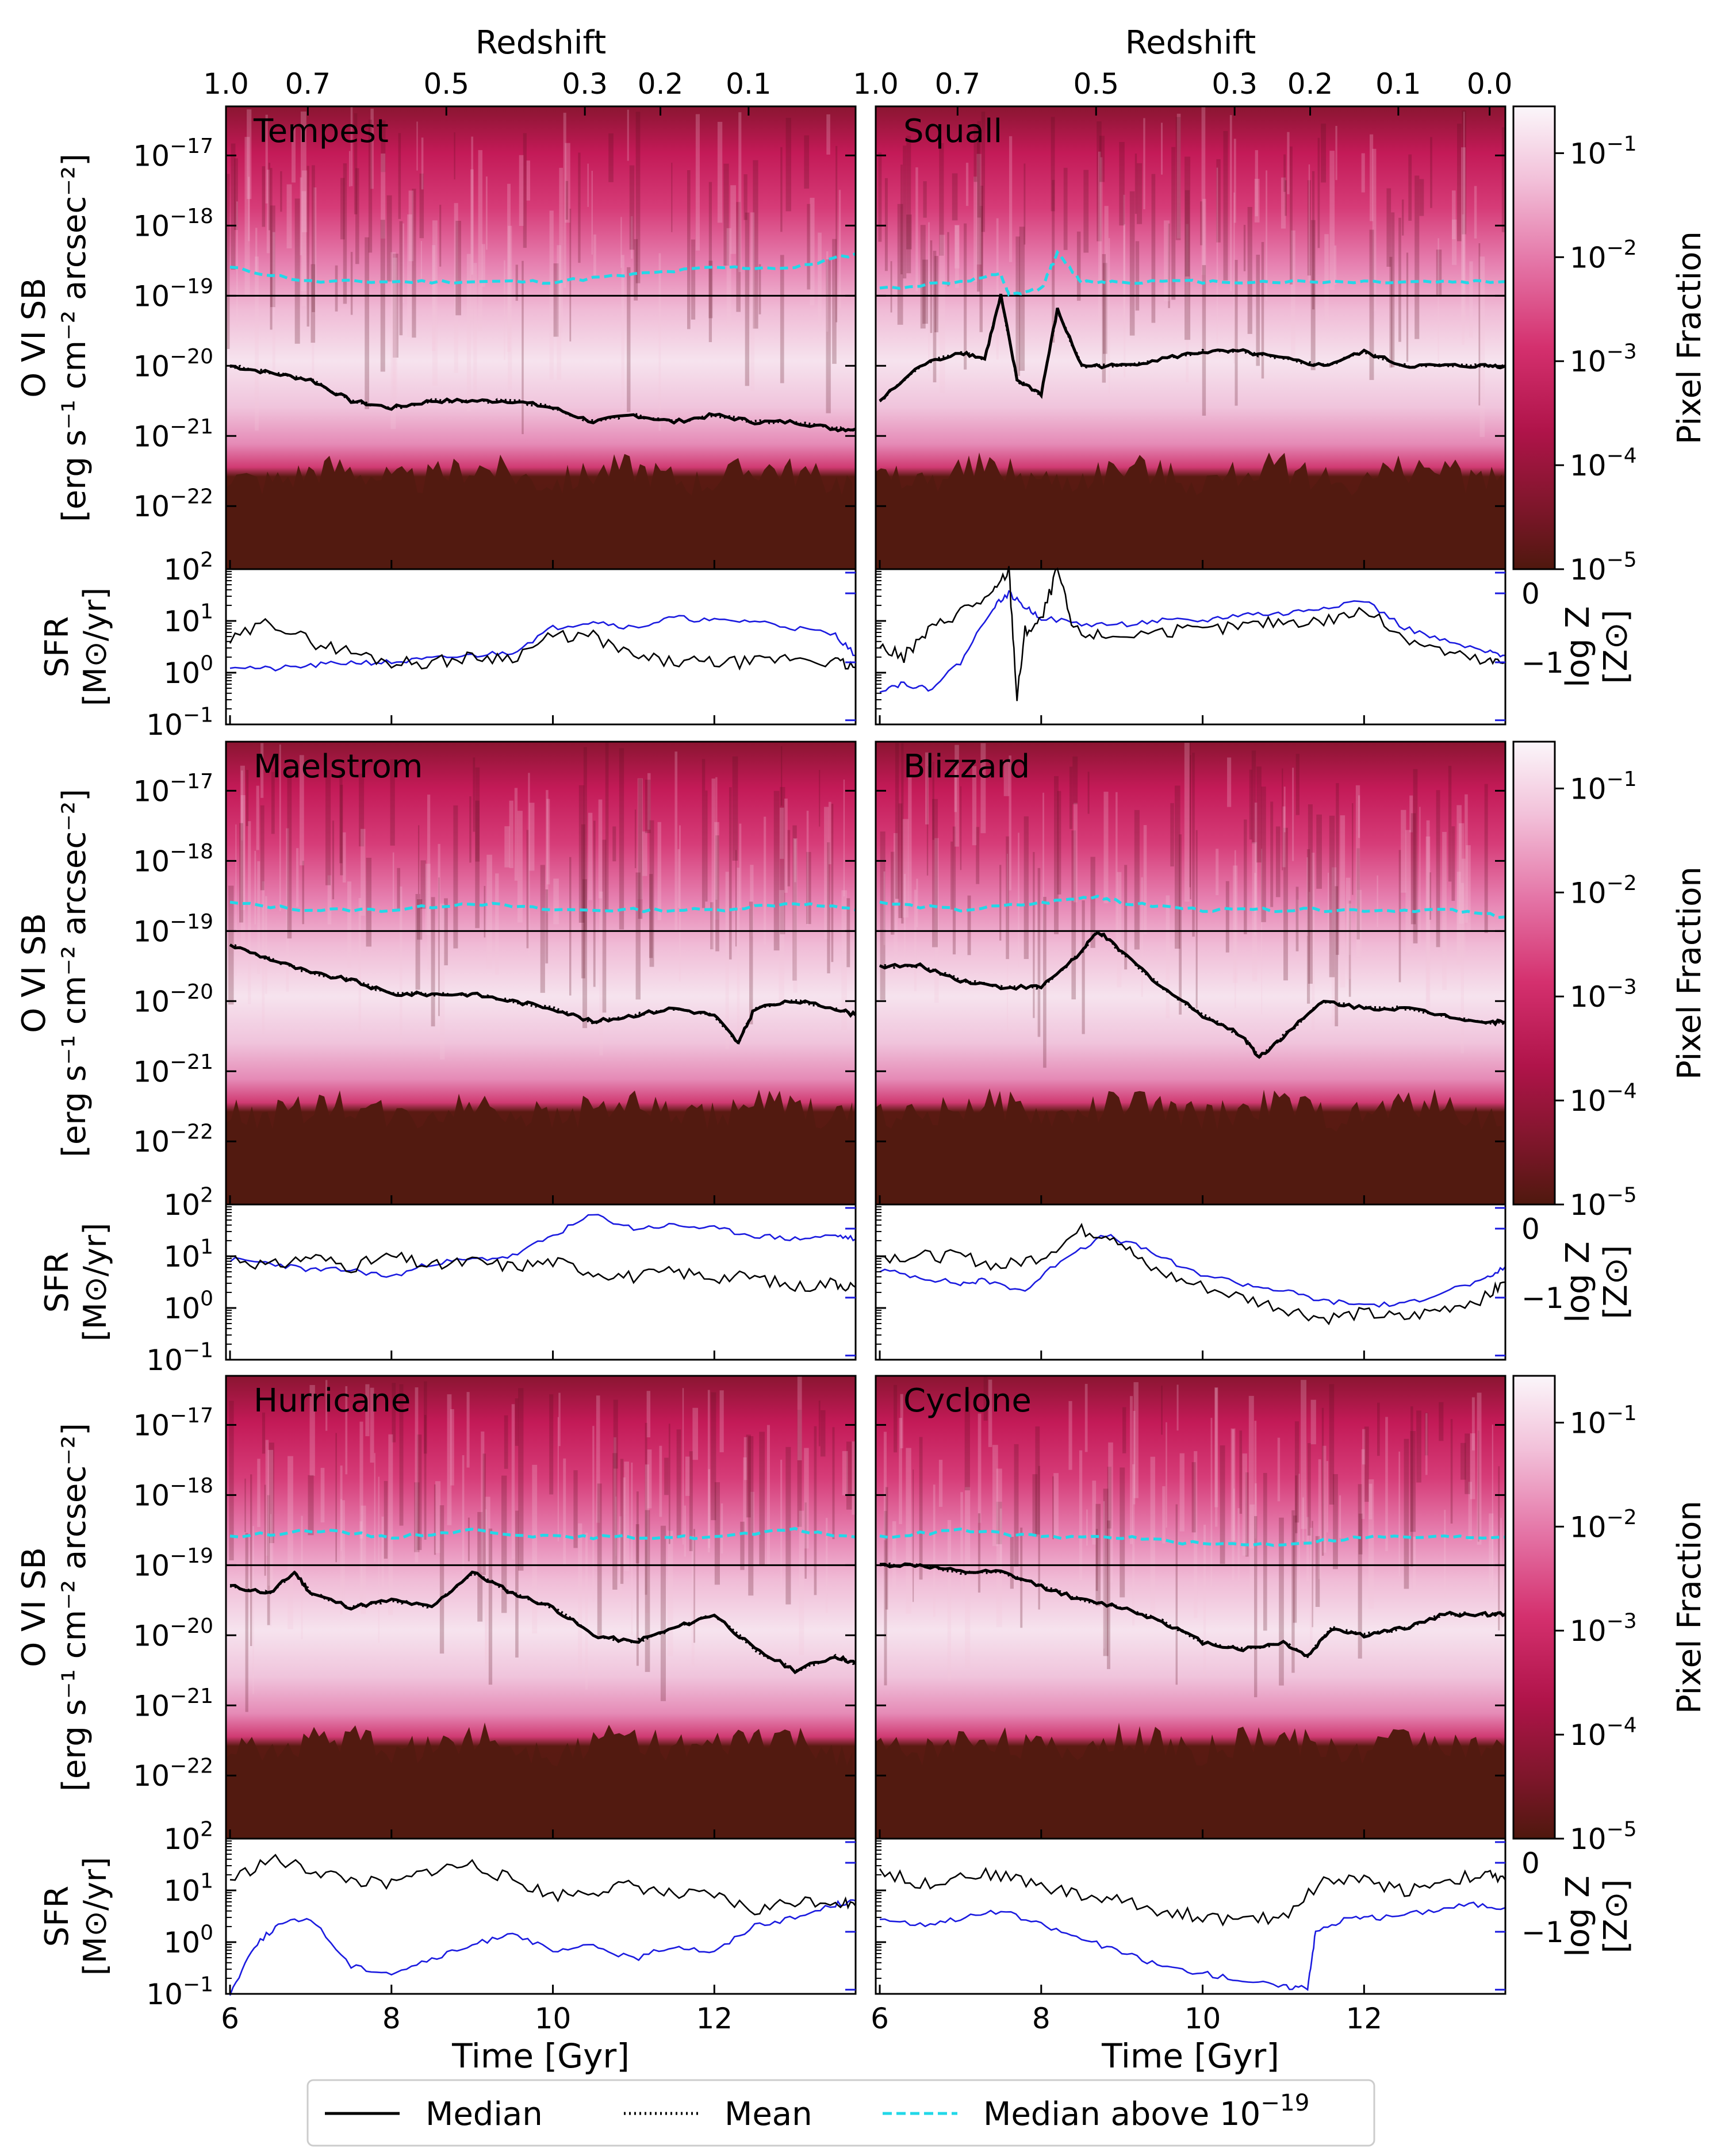 The width and height of the screenshot is (1725, 2156). What do you see at coordinates (1603, 1837) in the screenshot?
I see `colorbar-tick-label: 10⁻⁵` at bounding box center [1603, 1837].